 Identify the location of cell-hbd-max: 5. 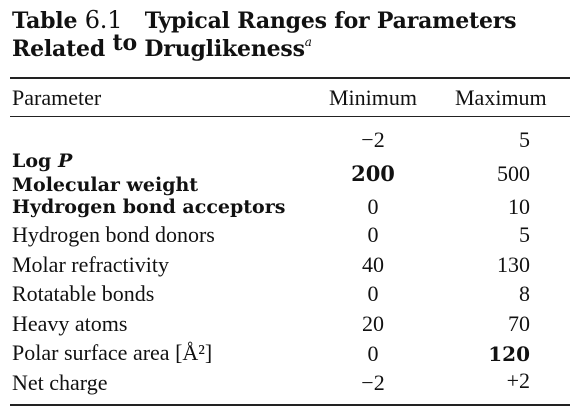
(524, 234).